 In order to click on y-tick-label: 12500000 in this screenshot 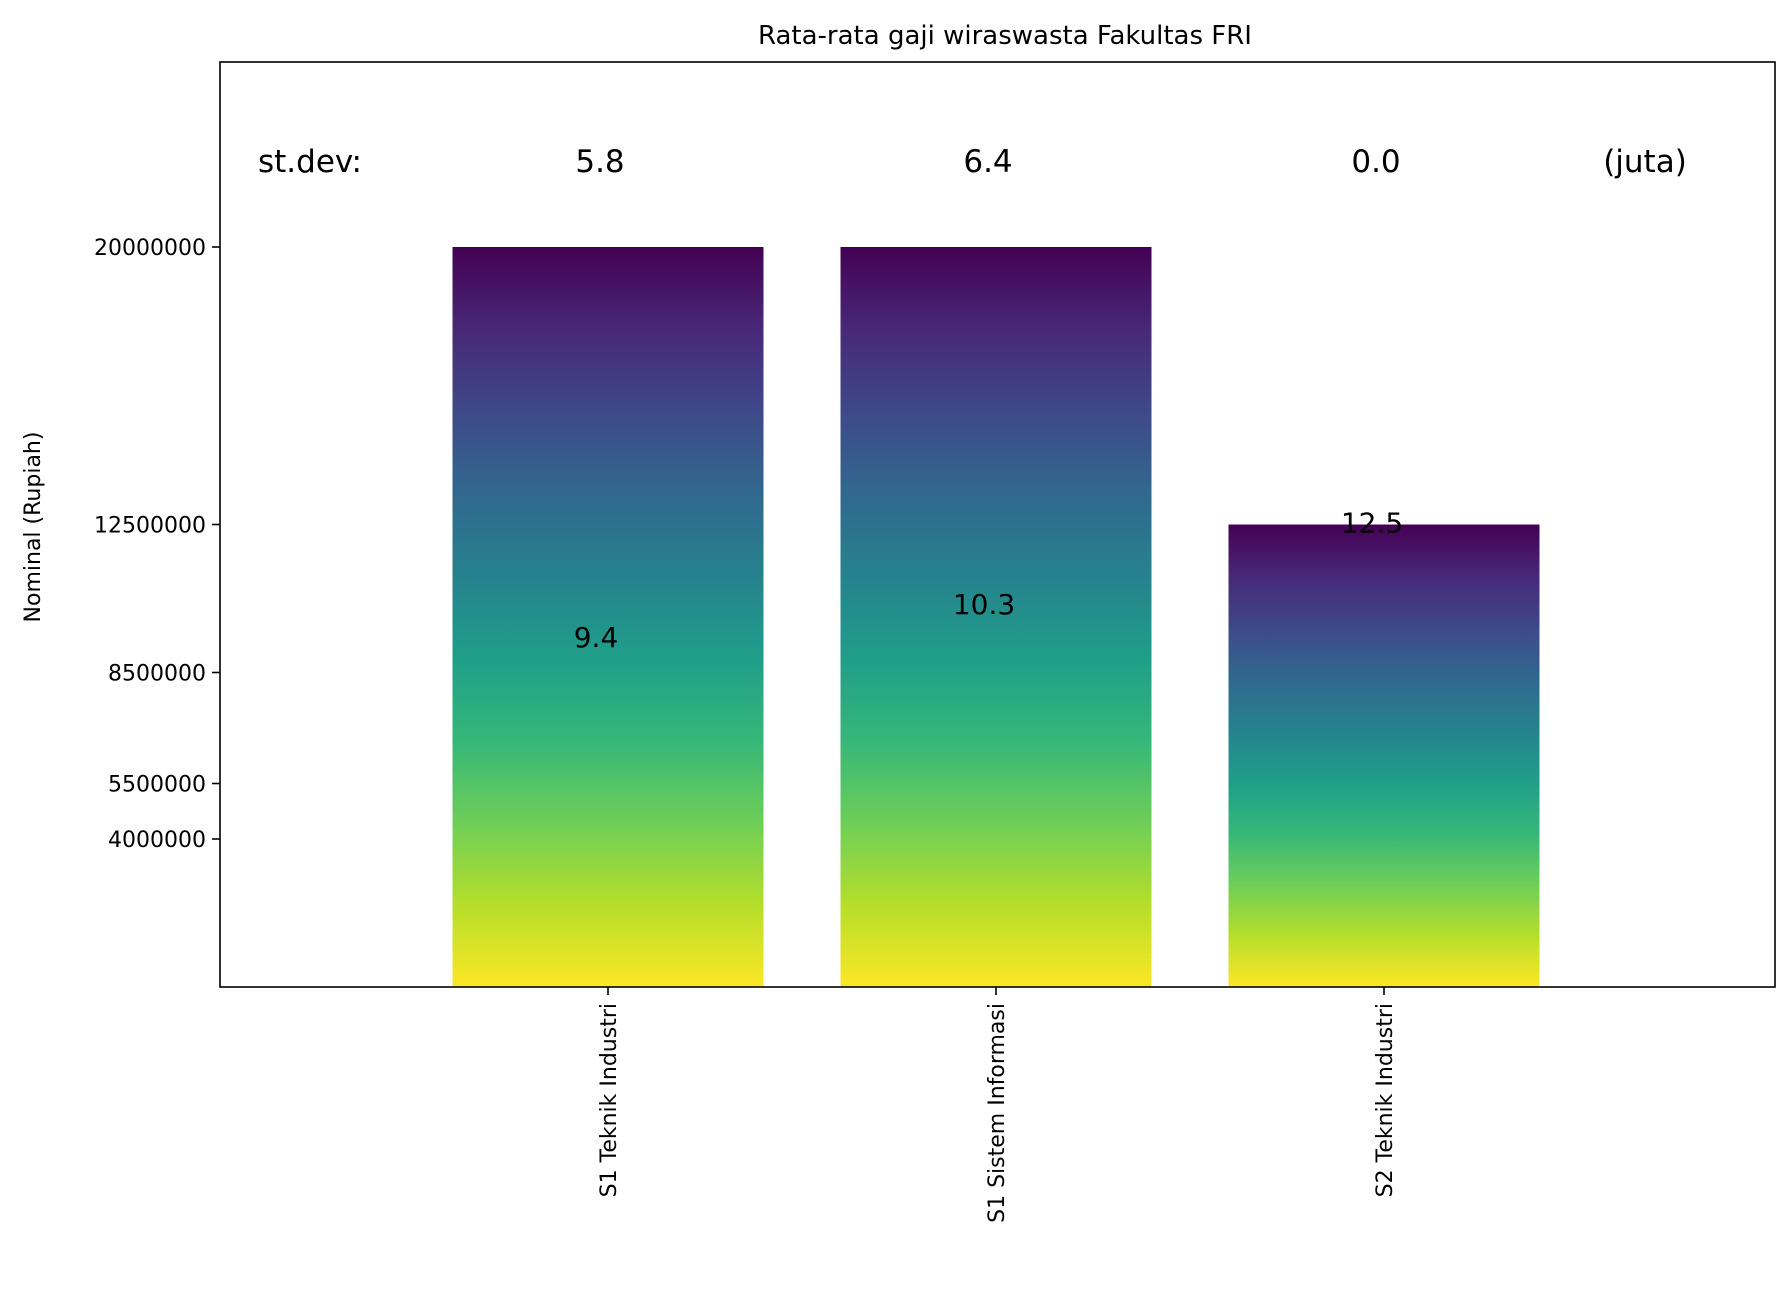, I will do `click(150, 526)`.